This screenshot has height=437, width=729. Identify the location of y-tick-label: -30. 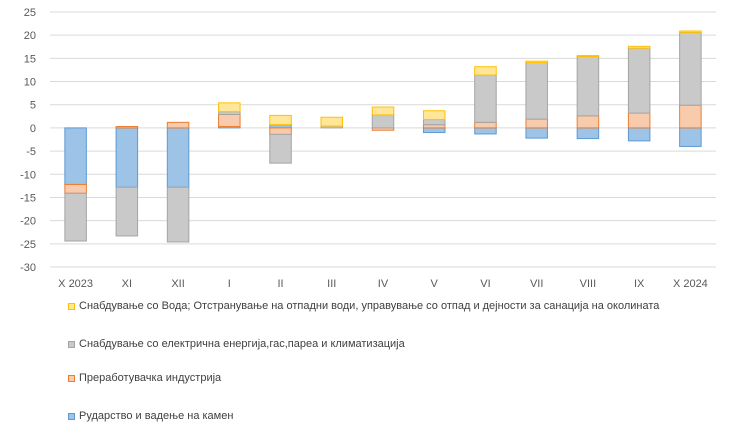
(28, 268).